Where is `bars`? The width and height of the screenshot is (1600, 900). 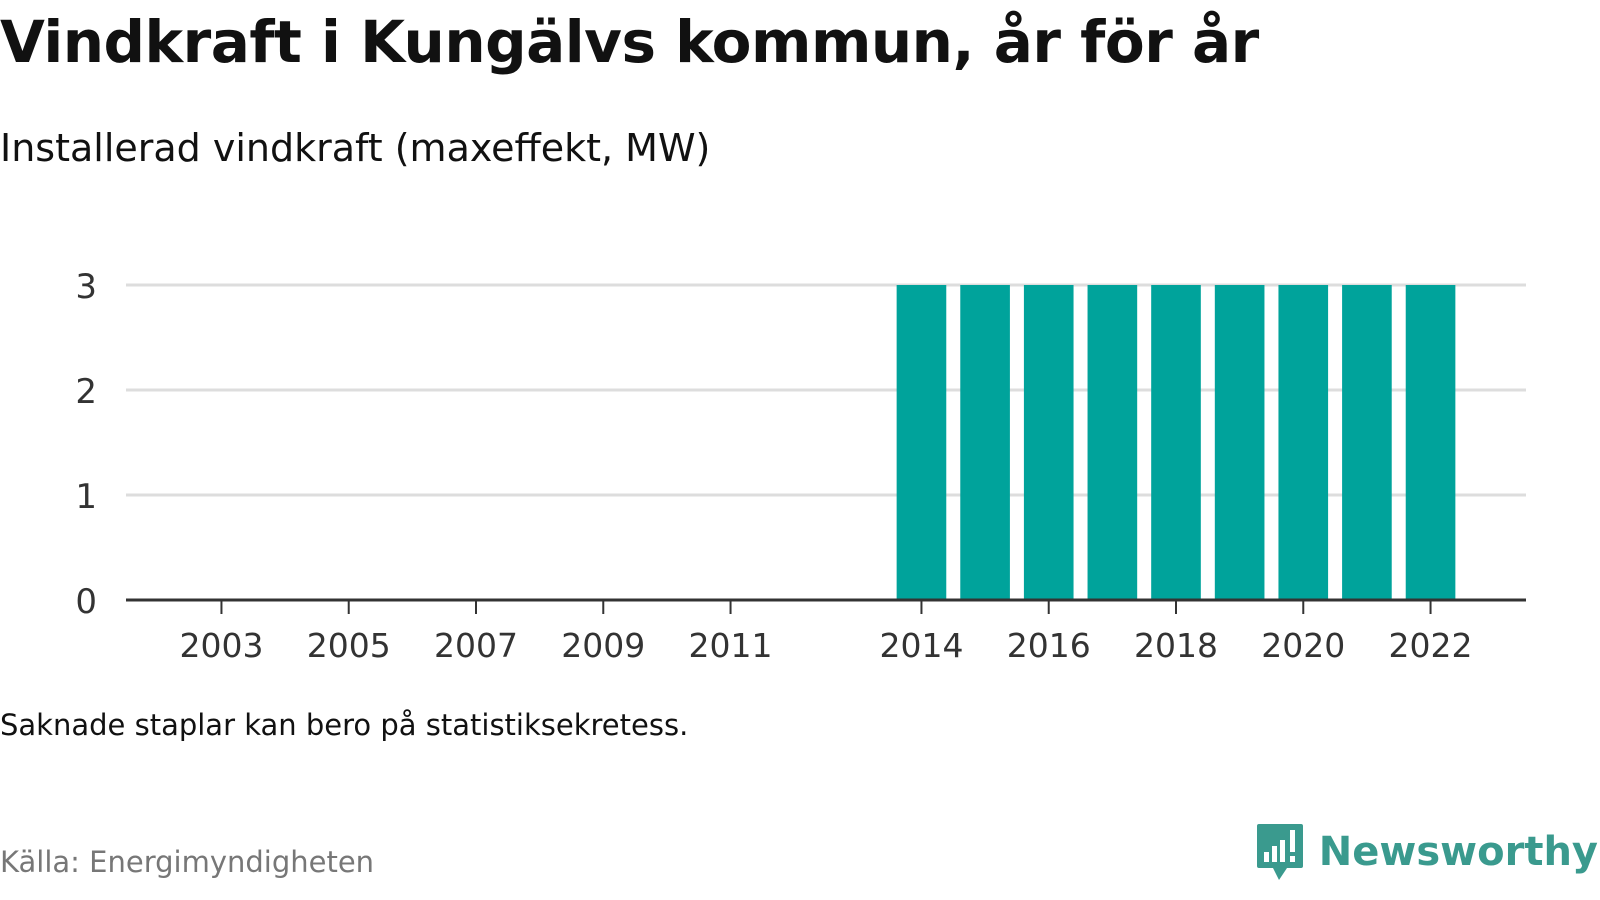 bars is located at coordinates (1176, 442).